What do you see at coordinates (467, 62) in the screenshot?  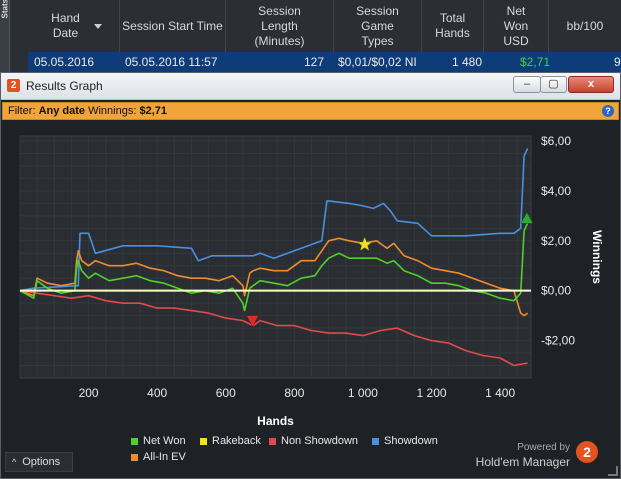 I see `cell-total-hands: 1 480` at bounding box center [467, 62].